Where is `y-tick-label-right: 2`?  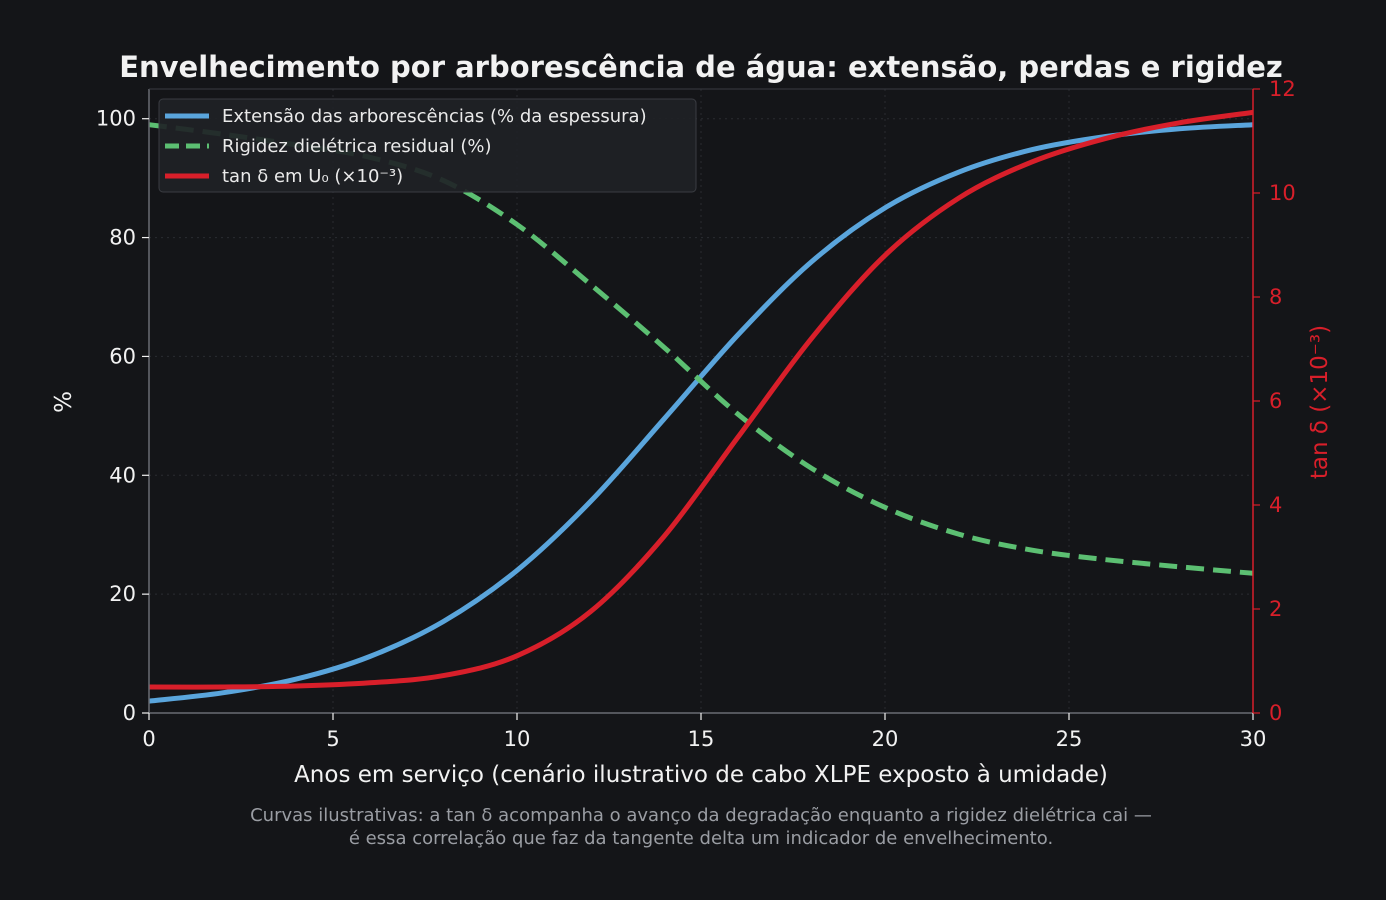
y-tick-label-right: 2 is located at coordinates (1275, 609).